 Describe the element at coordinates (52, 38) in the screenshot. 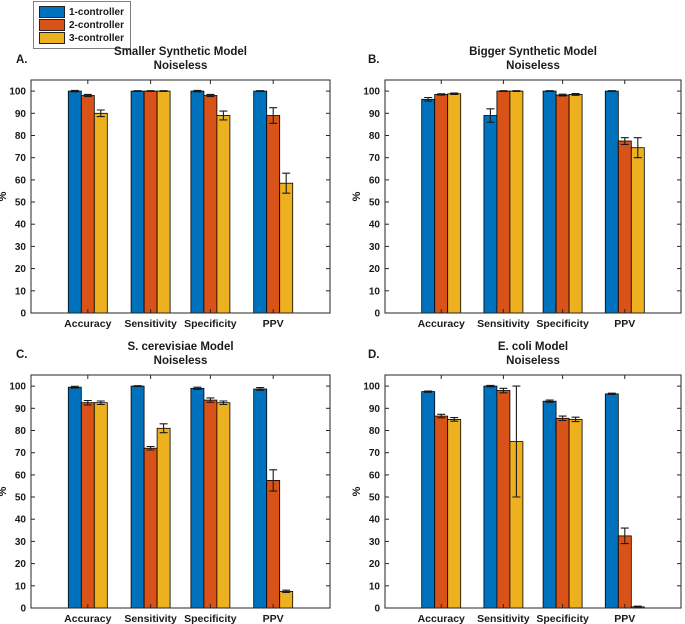

I see `legend-swatch-yellow` at that location.